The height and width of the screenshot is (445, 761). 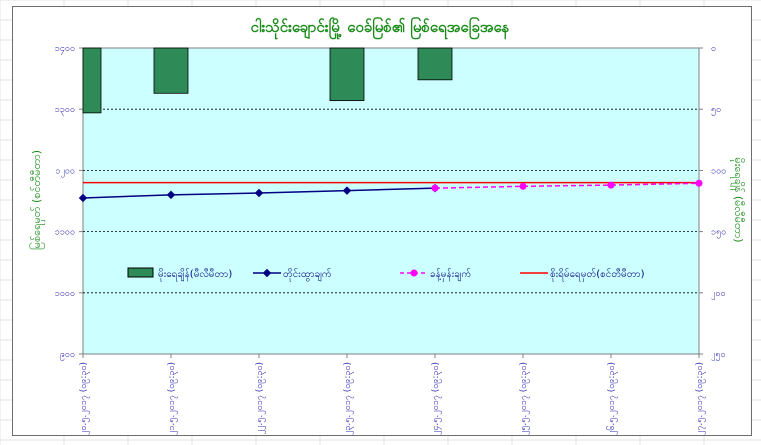 I want to click on legend-label: စိုးရိမ်ရေမှတ်(စင်တီမီတာ), so click(x=597, y=274).